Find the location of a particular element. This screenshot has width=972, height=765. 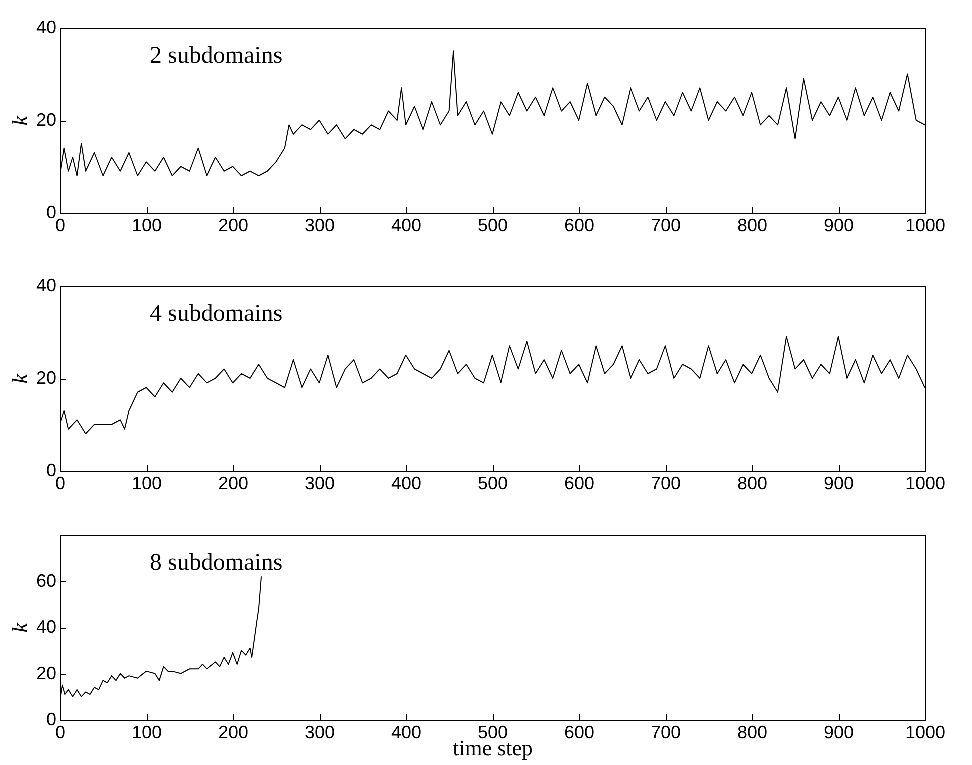

annotation: 4 subdomains is located at coordinates (216, 314).